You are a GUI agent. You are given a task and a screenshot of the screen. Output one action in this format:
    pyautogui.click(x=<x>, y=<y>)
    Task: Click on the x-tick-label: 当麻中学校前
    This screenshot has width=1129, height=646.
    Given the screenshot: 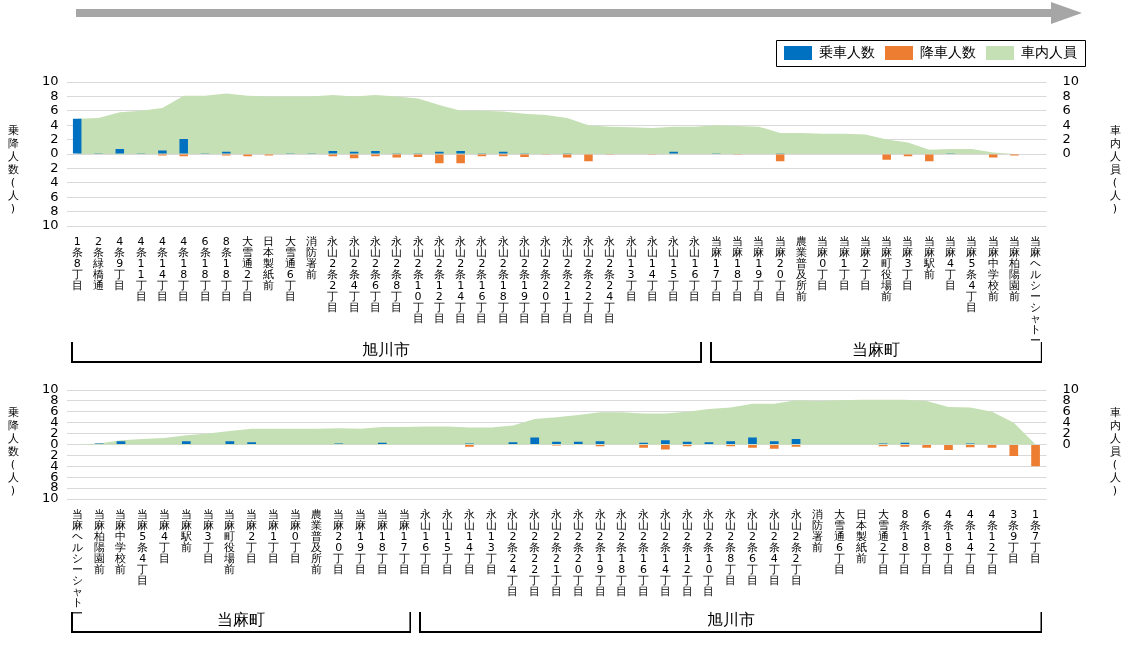 What is the action you would take?
    pyautogui.click(x=120, y=542)
    